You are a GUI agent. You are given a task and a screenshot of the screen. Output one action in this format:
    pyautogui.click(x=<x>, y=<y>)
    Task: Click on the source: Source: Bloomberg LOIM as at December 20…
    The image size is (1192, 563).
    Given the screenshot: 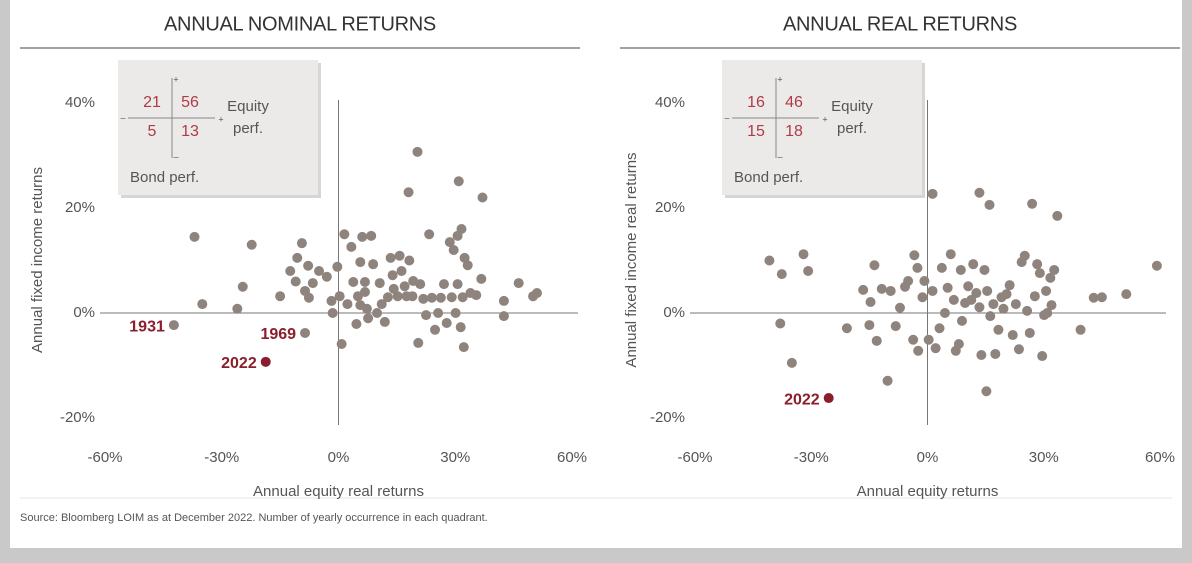 What is the action you would take?
    pyautogui.click(x=254, y=518)
    